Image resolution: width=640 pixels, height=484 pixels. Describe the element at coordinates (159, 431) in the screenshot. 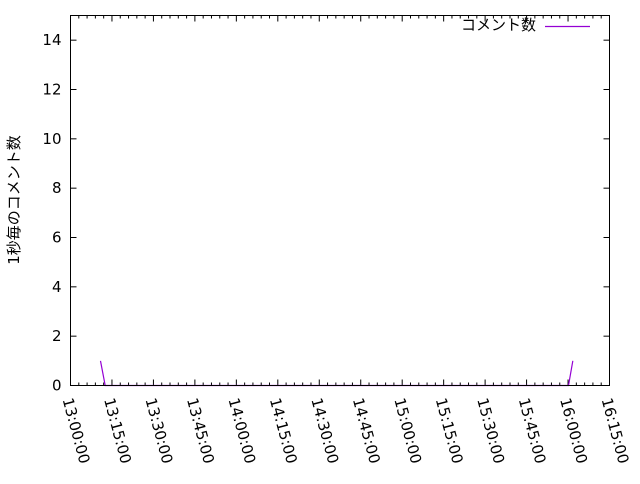

I see `x-tick-label: 13:30:00` at that location.